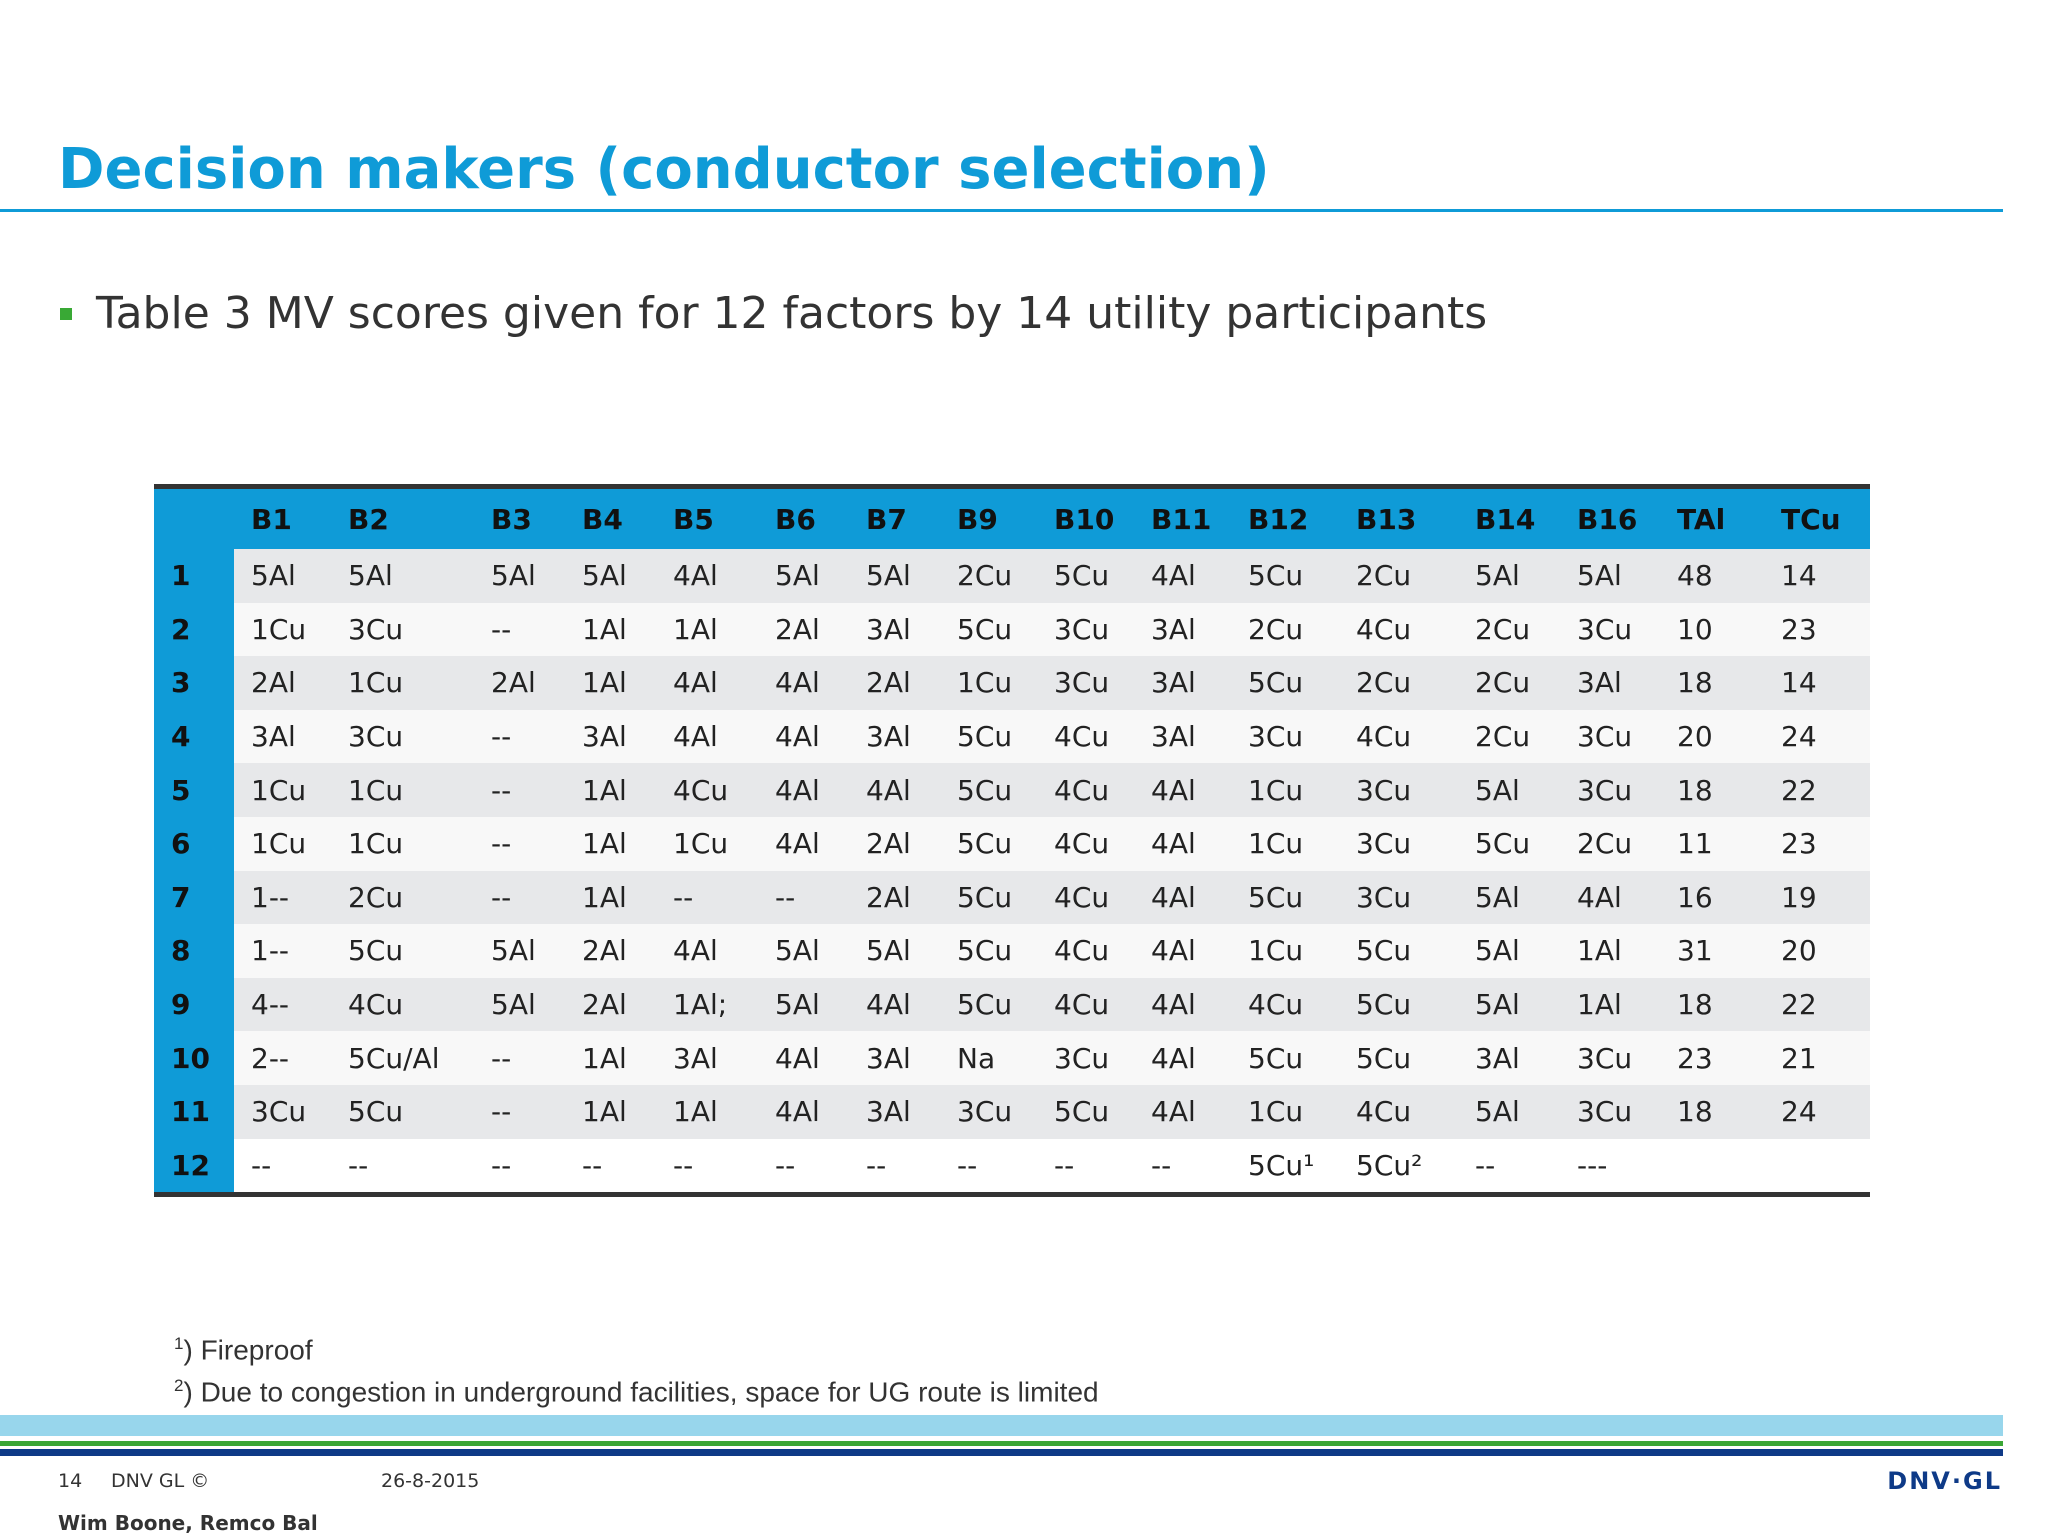 Image resolution: width=2048 pixels, height=1536 pixels. Describe the element at coordinates (194, 1058) in the screenshot. I see `row-header: 10` at that location.